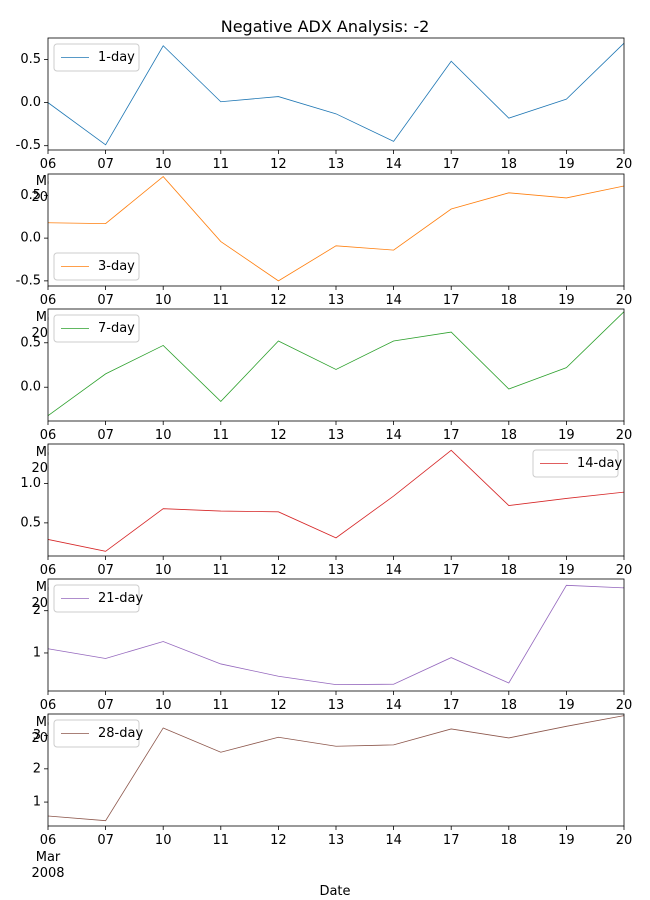  Describe the element at coordinates (334, 891) in the screenshot. I see `x-axis-label: Date` at that location.